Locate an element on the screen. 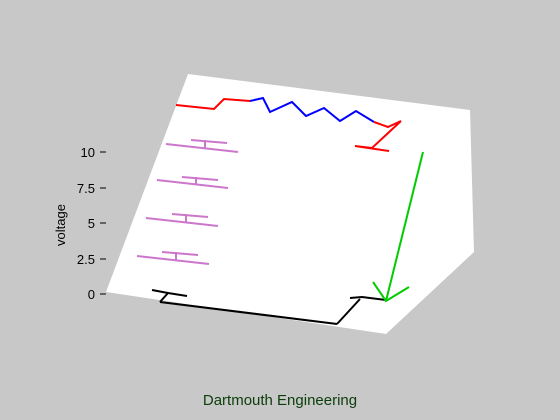 The image size is (560, 420). ground-right-post is located at coordinates (348, 311).